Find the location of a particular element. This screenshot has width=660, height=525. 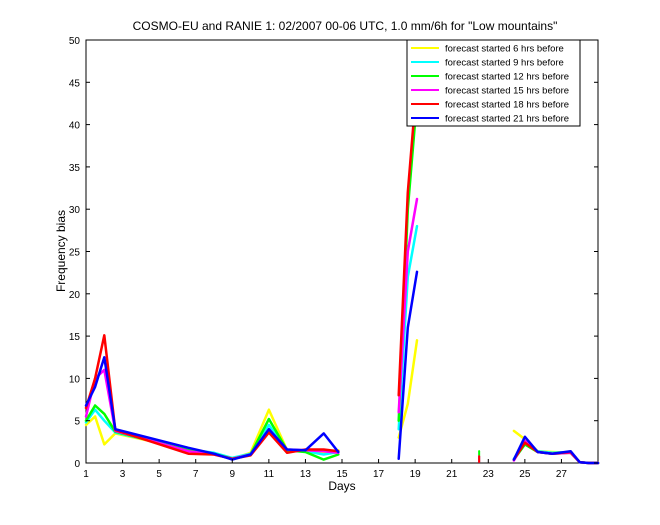

legend-box is located at coordinates (493, 83).